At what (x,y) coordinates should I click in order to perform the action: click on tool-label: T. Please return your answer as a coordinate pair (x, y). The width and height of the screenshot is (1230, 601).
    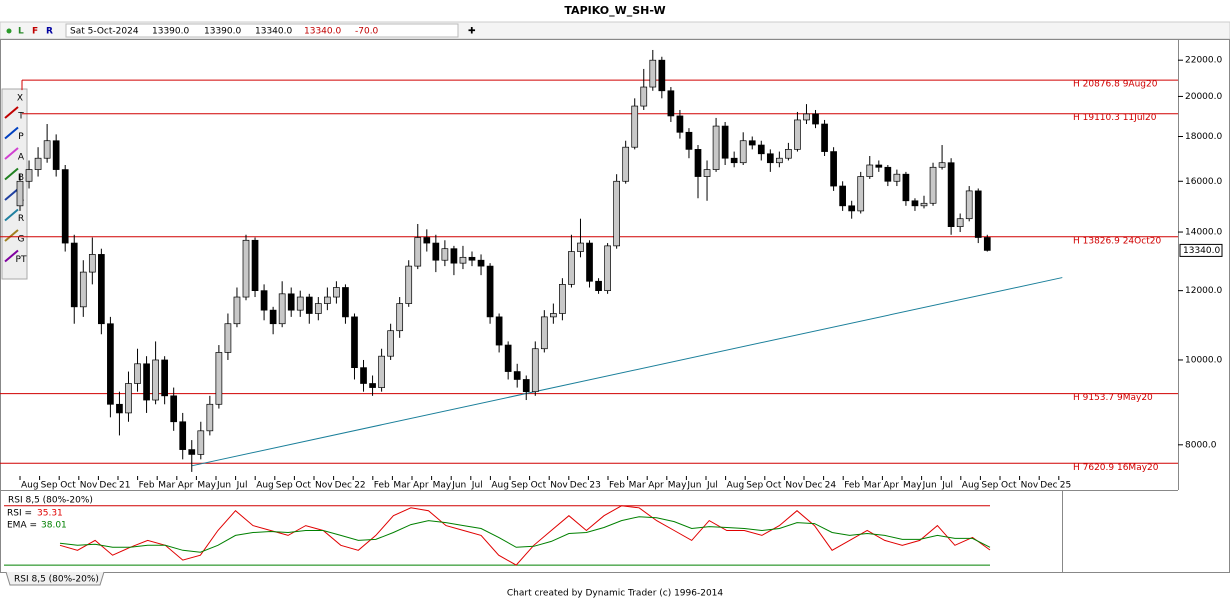
    Looking at the image, I should click on (20, 117).